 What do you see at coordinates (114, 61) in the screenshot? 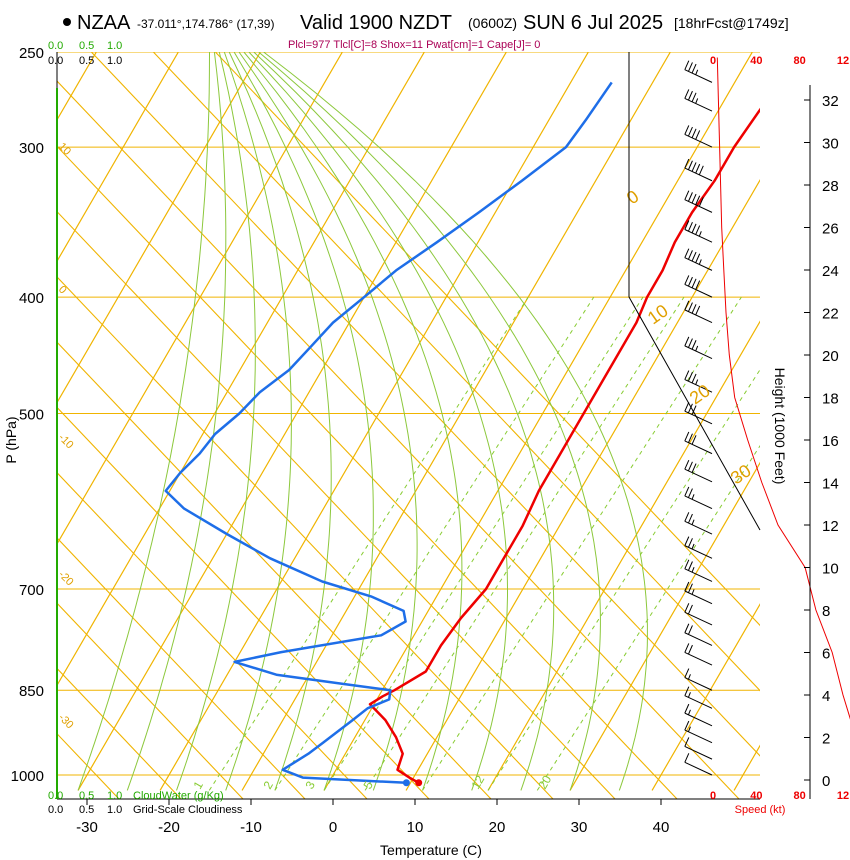
I see `cc-scale-top-2: 1.0` at bounding box center [114, 61].